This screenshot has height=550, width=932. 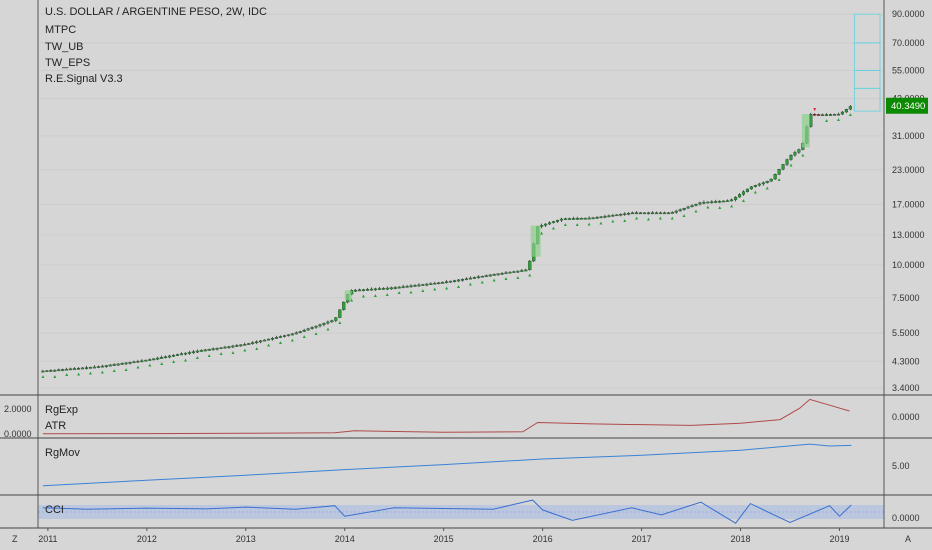 What do you see at coordinates (18, 409) in the screenshot?
I see `atr-left-tick-top: 2.0000` at bounding box center [18, 409].